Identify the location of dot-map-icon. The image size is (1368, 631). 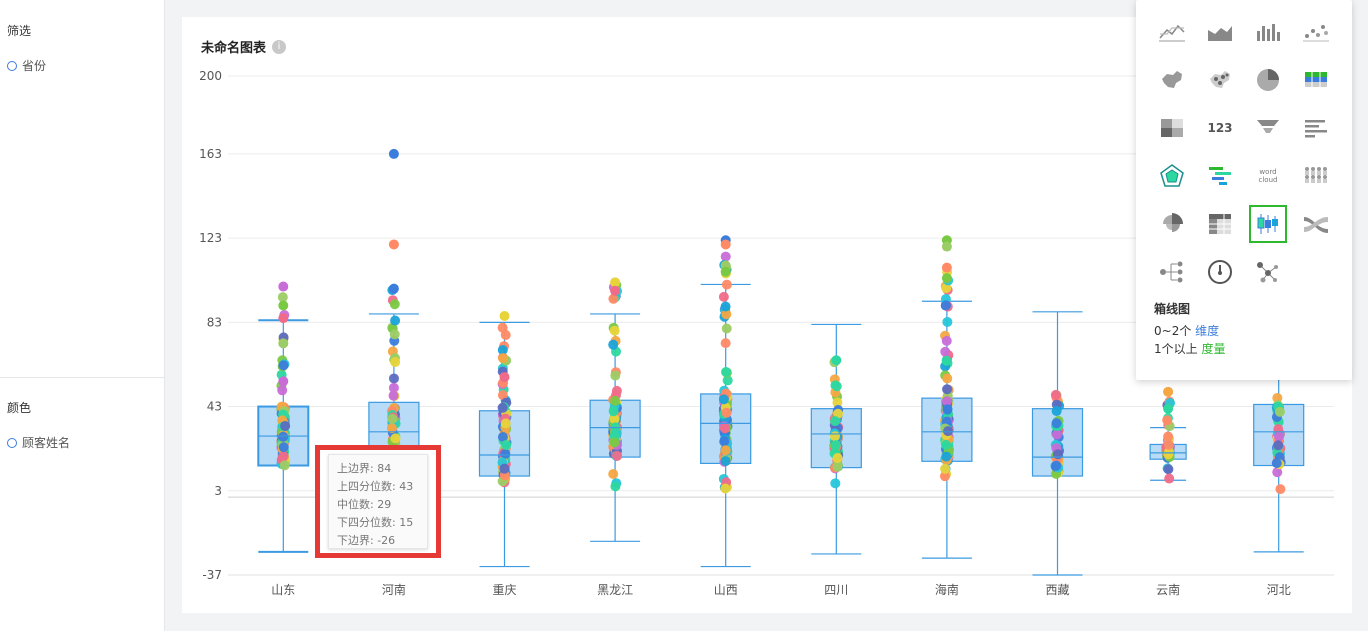
(1220, 80).